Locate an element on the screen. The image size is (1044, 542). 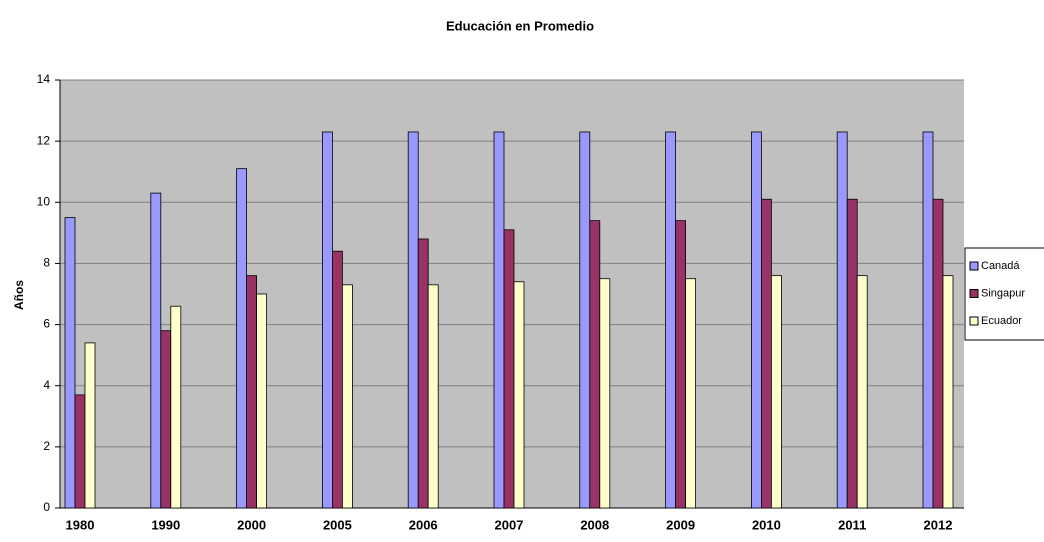
y-tick-label: 12 is located at coordinates (44, 140).